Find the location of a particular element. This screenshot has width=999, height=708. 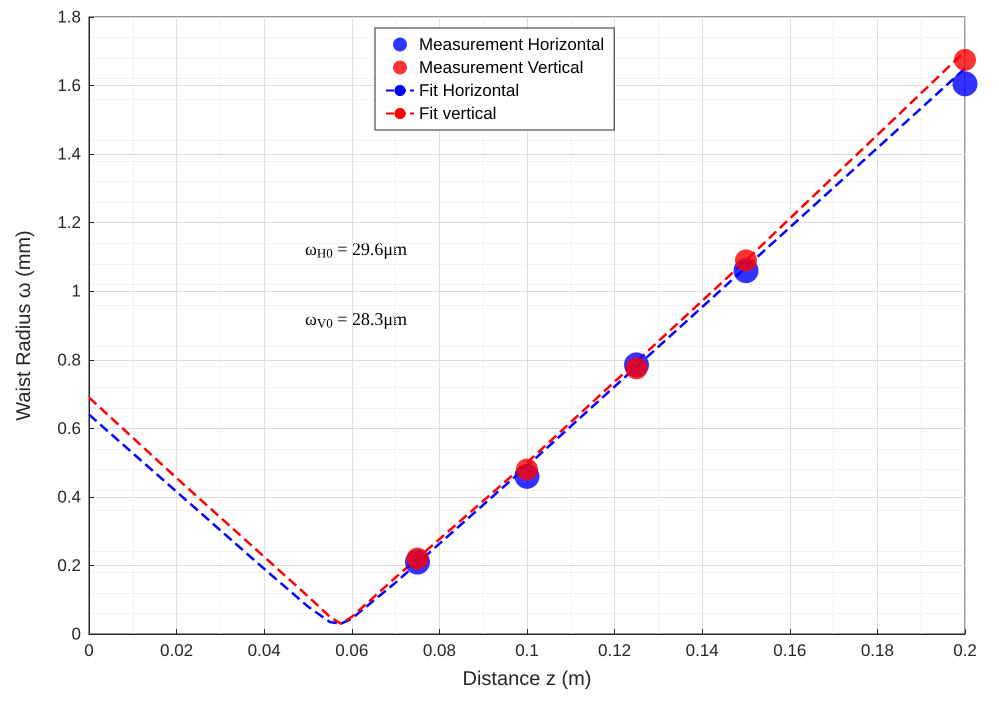

y-tick-label: 0.2 is located at coordinates (69, 565).